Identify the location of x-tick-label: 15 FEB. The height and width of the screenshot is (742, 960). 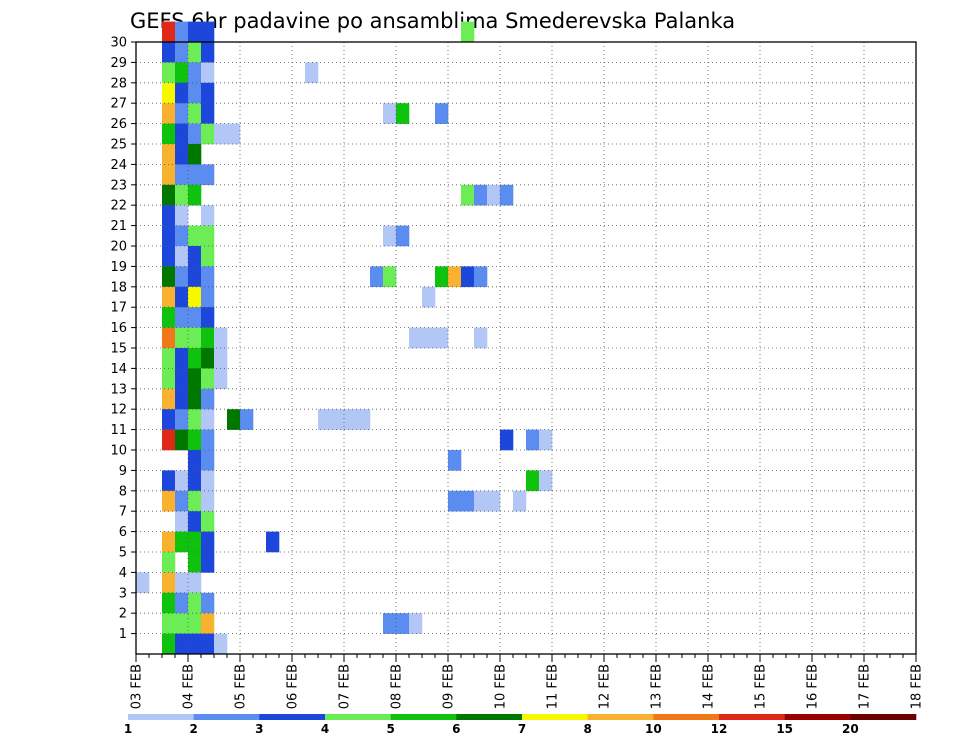
(761, 686).